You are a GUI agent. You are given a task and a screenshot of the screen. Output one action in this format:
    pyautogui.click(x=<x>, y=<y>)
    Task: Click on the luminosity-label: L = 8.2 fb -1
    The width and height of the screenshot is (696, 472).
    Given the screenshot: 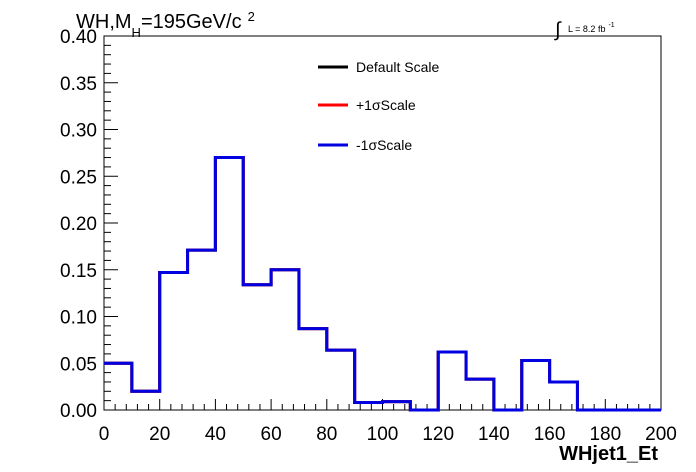 What is the action you would take?
    pyautogui.click(x=591, y=28)
    